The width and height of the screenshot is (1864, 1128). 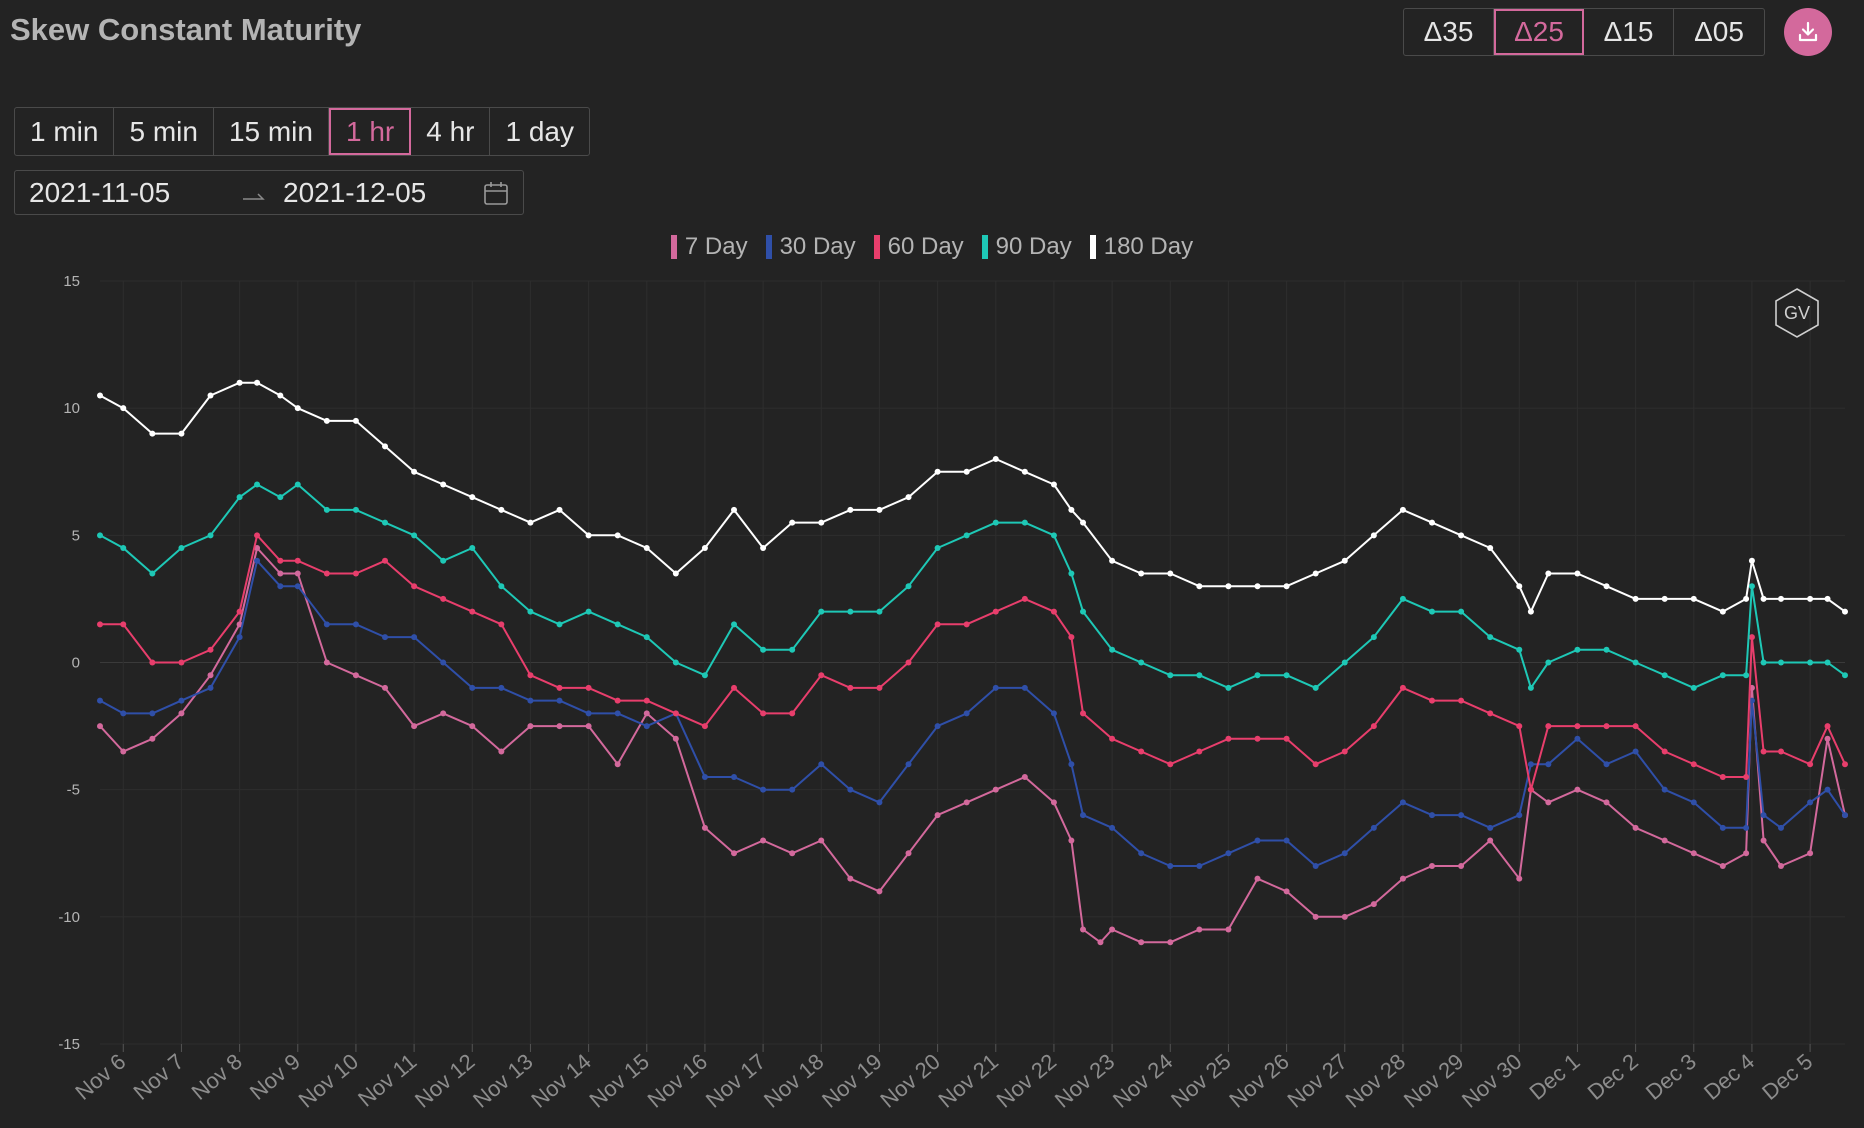 I want to click on y-tick-label: -15, so click(x=69, y=1044).